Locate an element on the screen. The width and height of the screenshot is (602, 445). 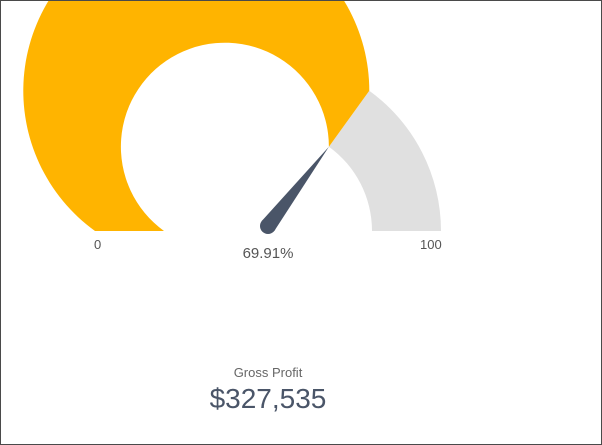
kpi-label: Gross Profit is located at coordinates (268, 372).